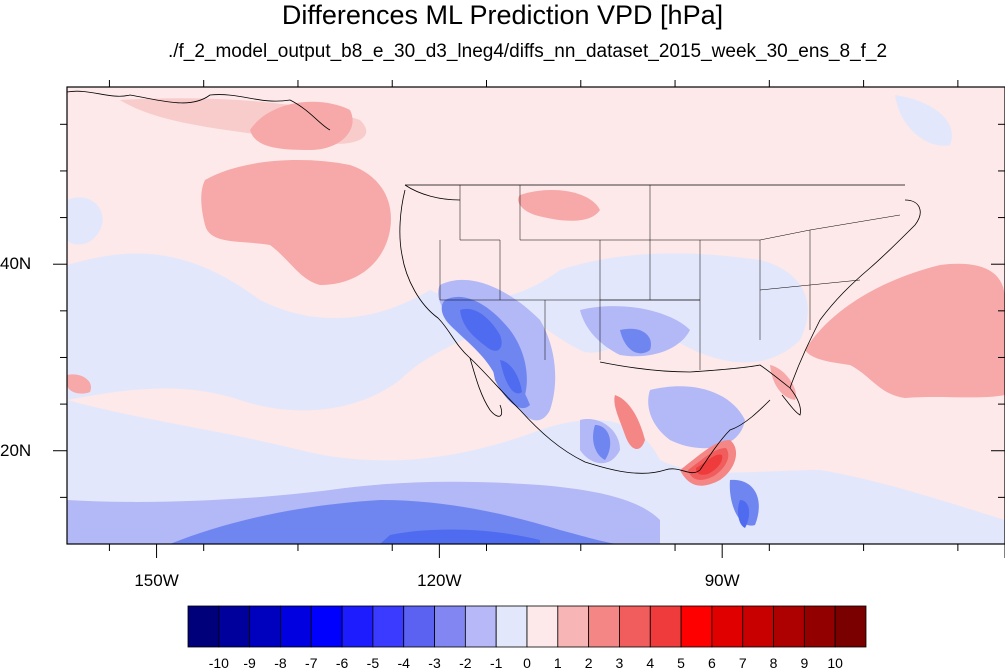  I want to click on colorbar-label: 5, so click(681, 663).